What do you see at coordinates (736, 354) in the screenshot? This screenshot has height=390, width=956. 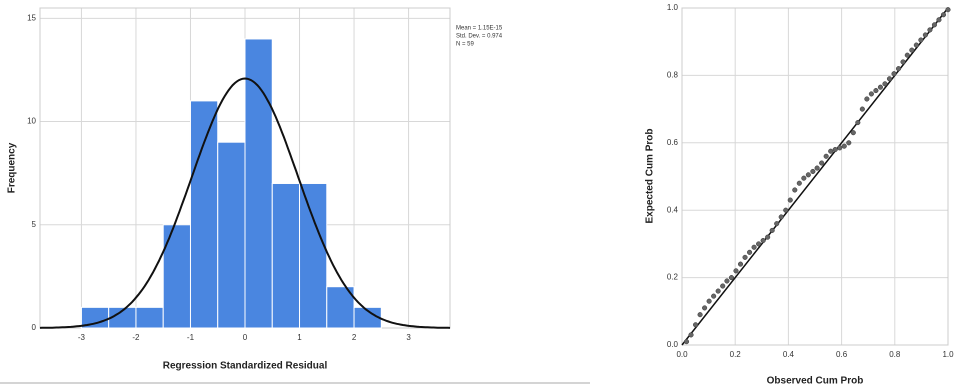 I see `x-tick-label: 0.2` at bounding box center [736, 354].